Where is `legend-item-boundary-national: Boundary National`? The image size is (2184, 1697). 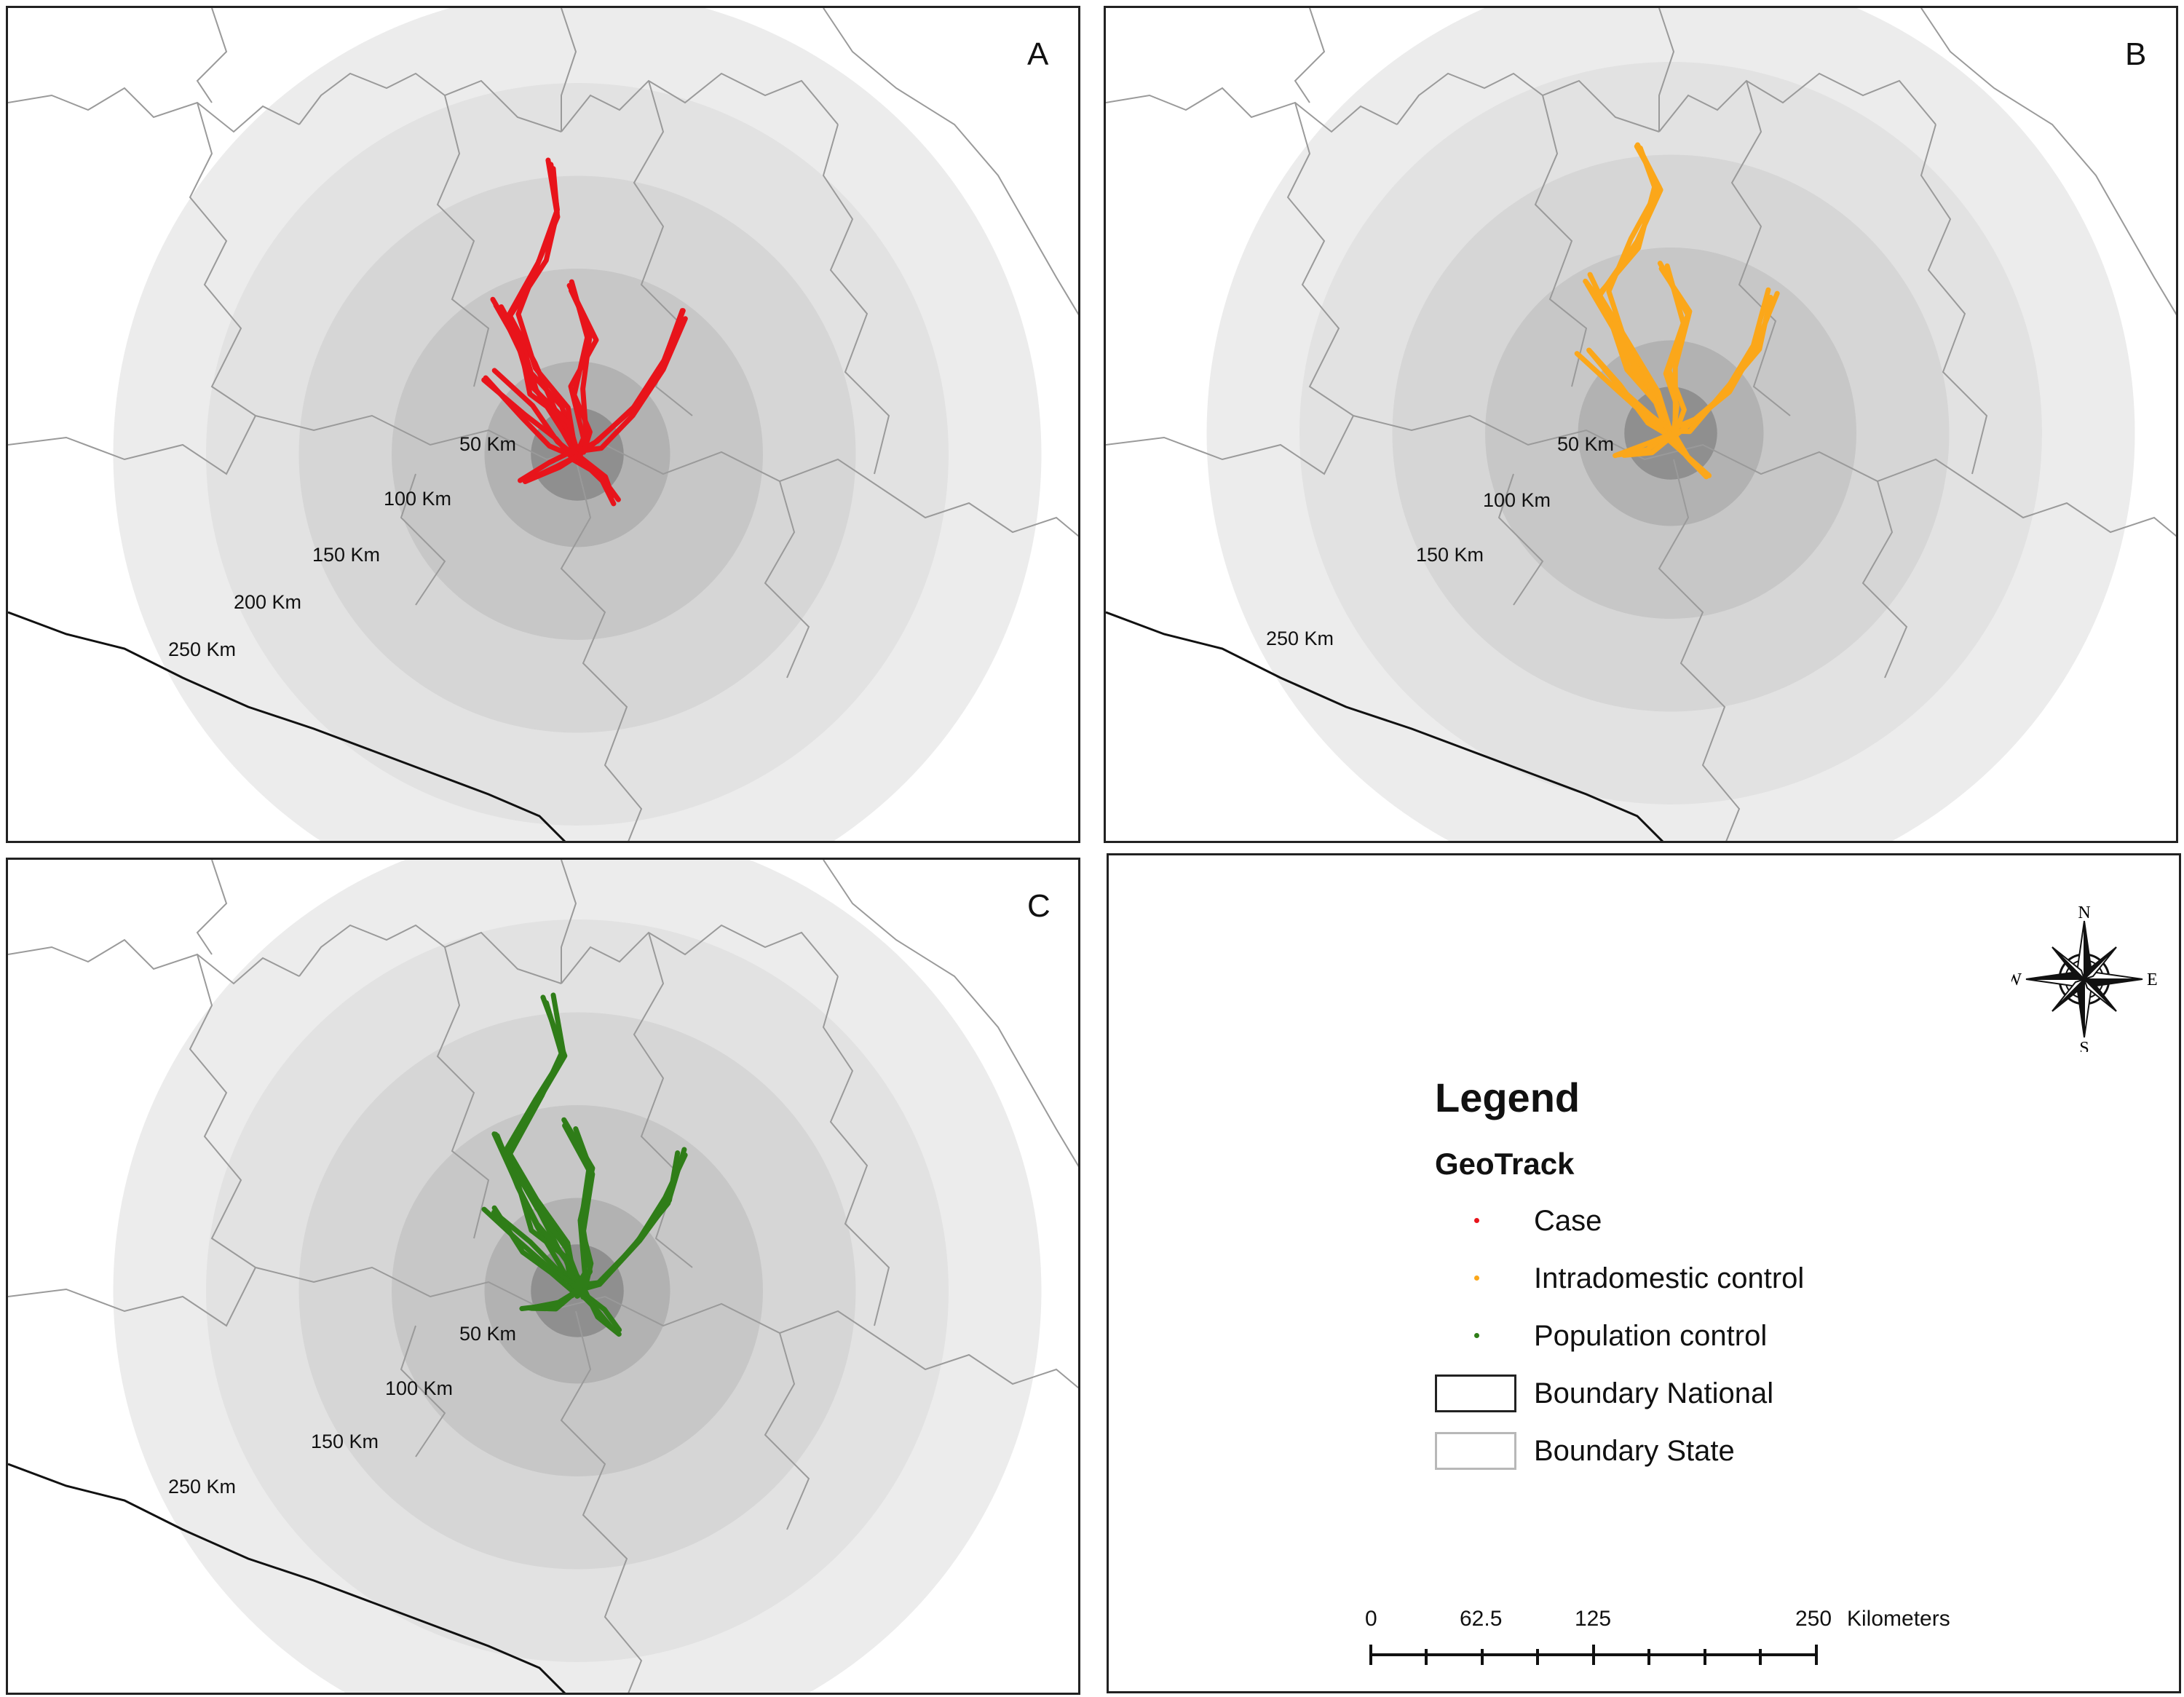 legend-item-boundary-national: Boundary National is located at coordinates (1689, 1395).